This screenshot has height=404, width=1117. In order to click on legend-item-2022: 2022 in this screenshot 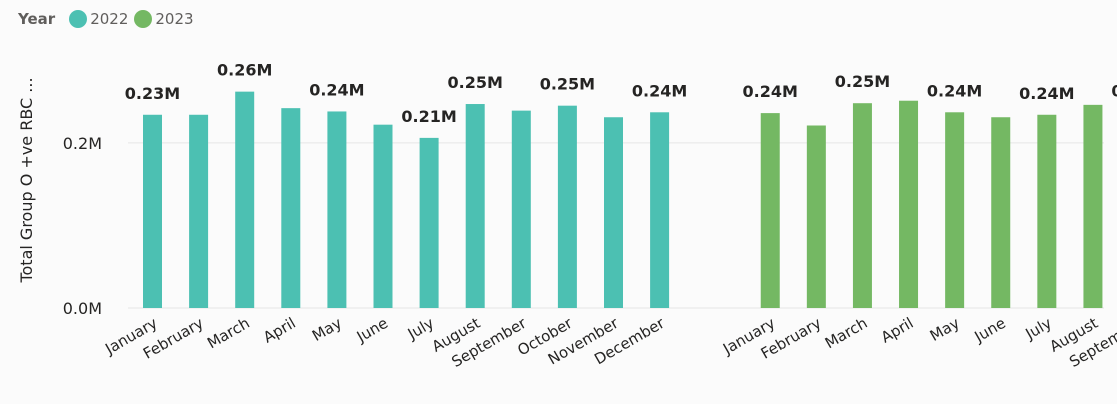, I will do `click(98, 19)`.